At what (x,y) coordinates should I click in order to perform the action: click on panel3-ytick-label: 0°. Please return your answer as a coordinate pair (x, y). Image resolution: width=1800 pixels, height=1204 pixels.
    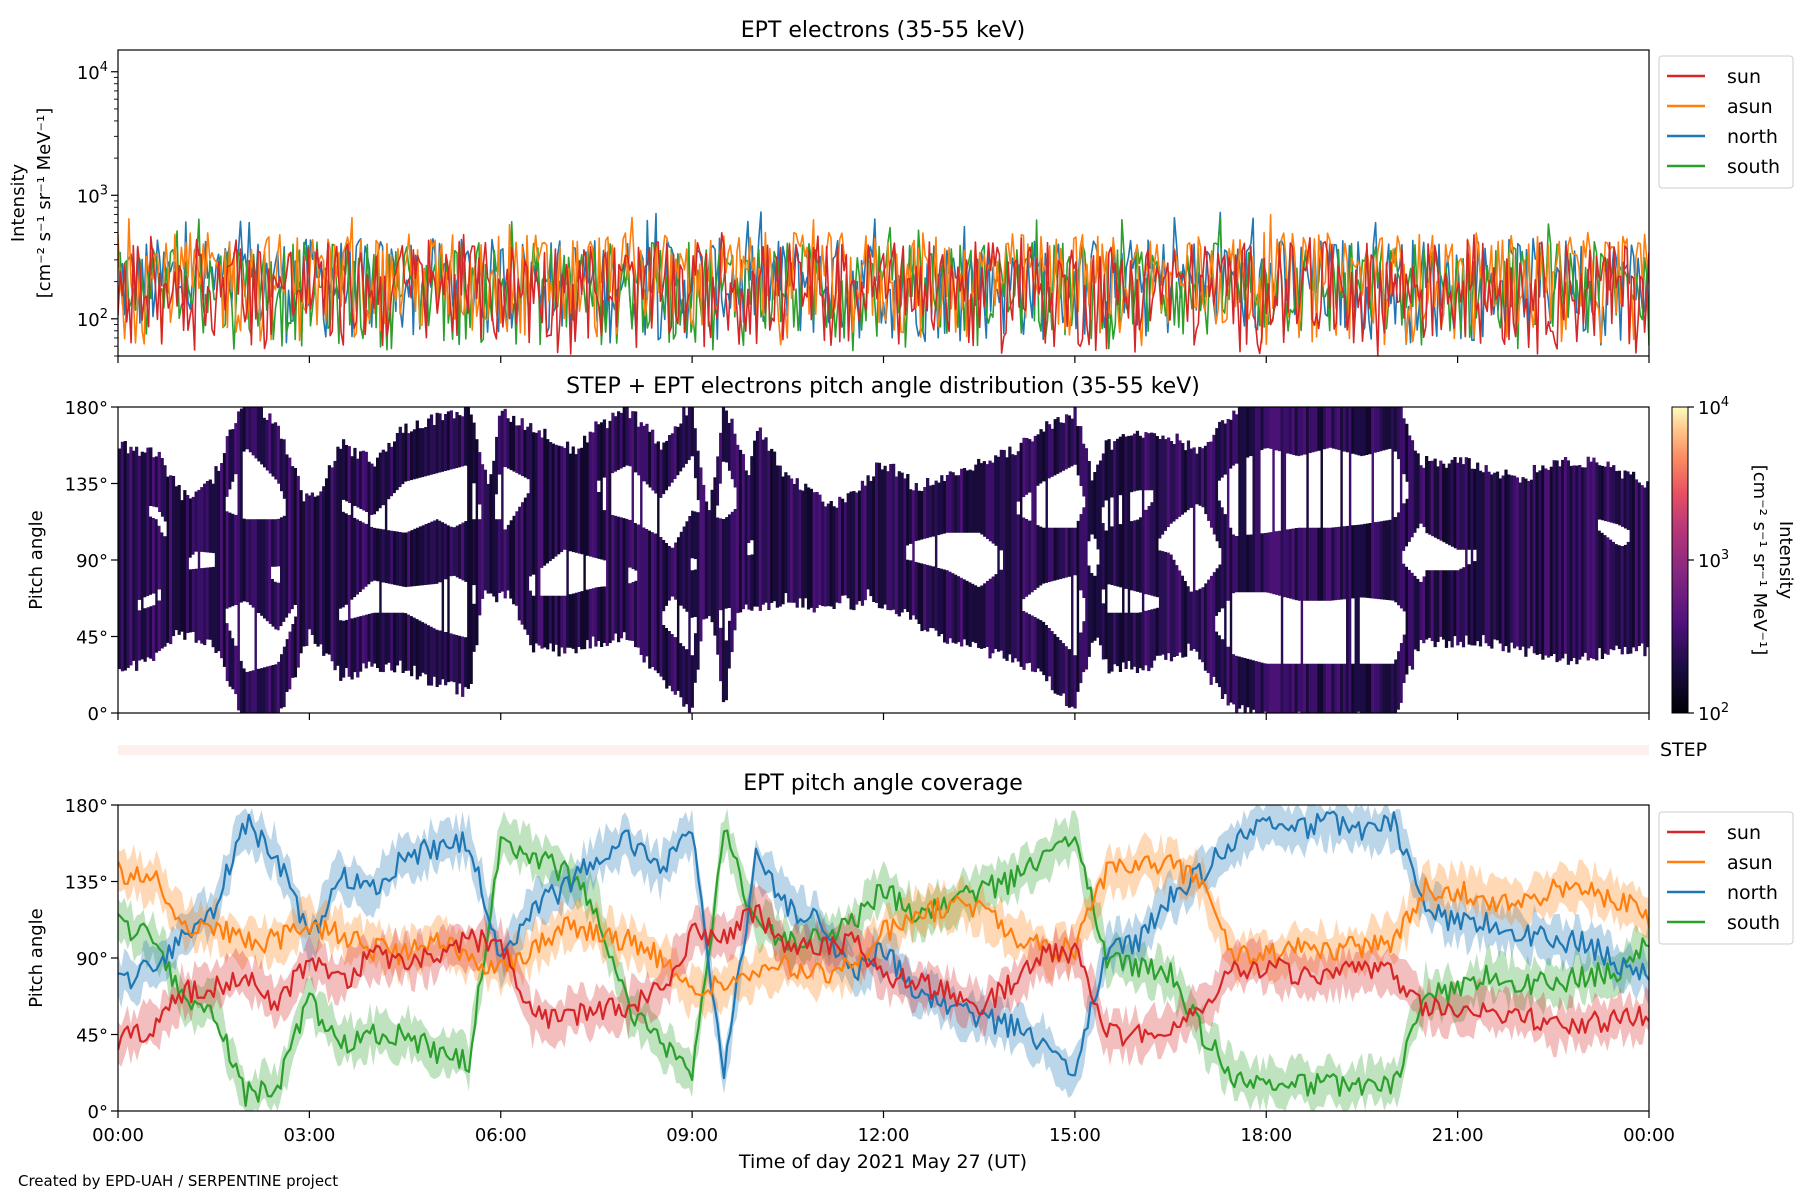
    Looking at the image, I should click on (98, 1112).